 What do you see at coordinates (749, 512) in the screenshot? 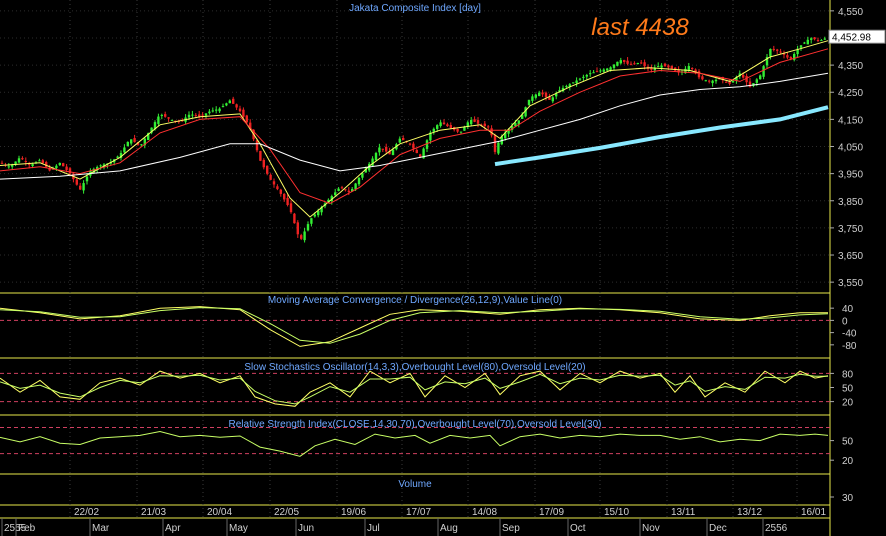
I see `x-date-label: 13/12` at bounding box center [749, 512].